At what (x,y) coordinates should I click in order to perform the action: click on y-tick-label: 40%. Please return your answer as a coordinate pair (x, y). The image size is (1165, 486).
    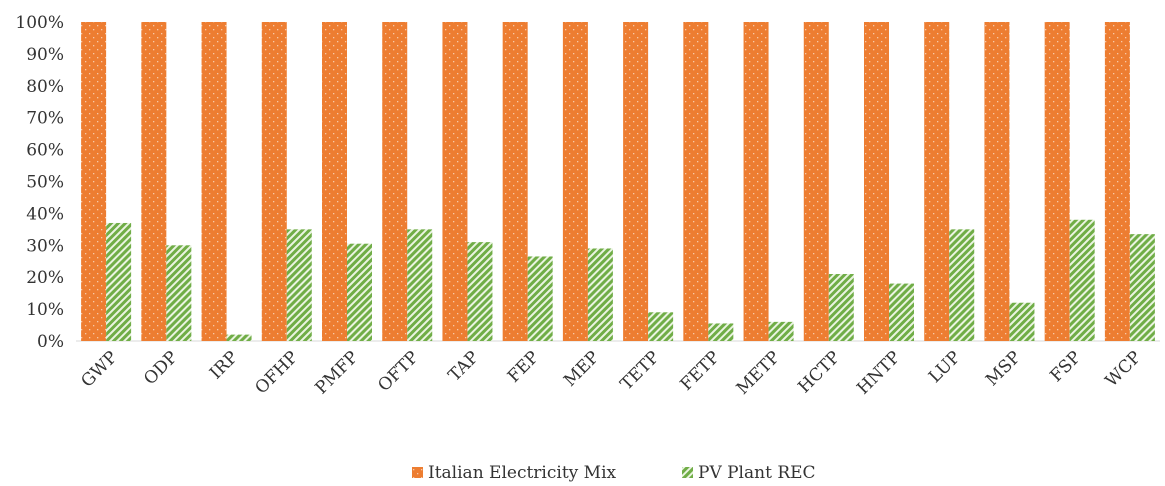
    Looking at the image, I should click on (45, 214).